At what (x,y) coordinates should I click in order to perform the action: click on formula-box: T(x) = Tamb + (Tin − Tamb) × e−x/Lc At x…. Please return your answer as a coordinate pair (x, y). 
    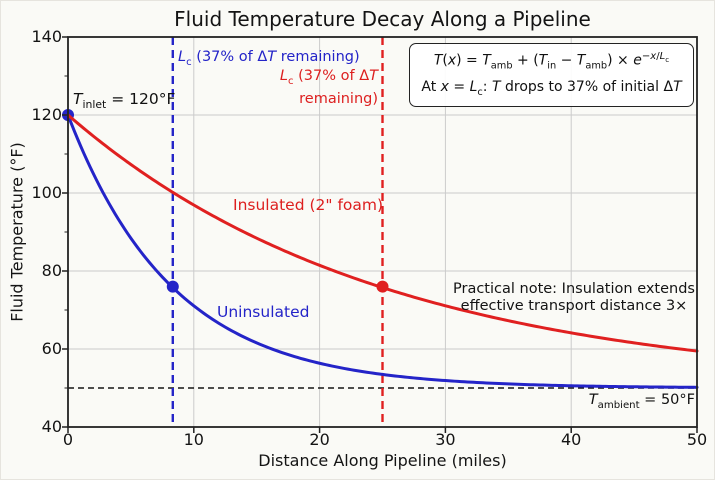
    Looking at the image, I should click on (551, 75).